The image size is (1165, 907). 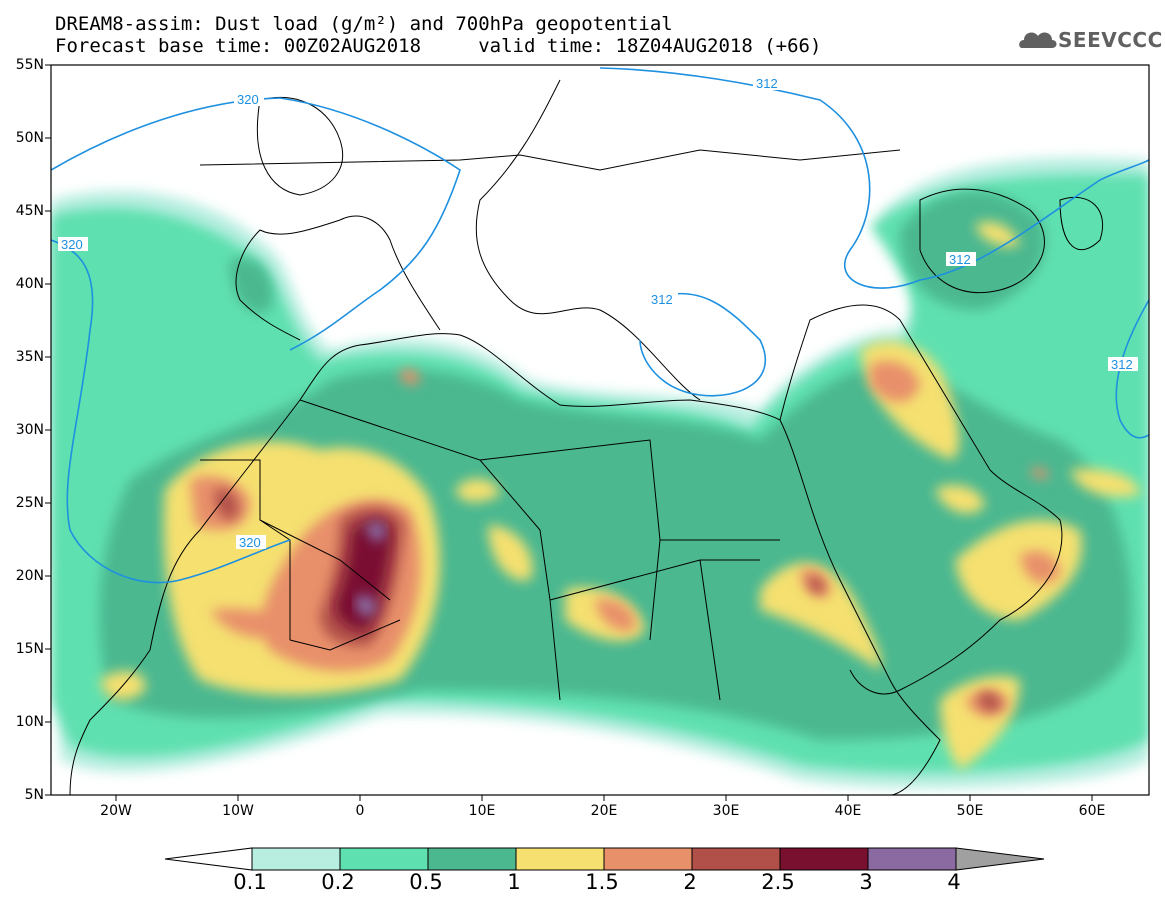 I want to click on lat-label: 30N, so click(x=29, y=430).